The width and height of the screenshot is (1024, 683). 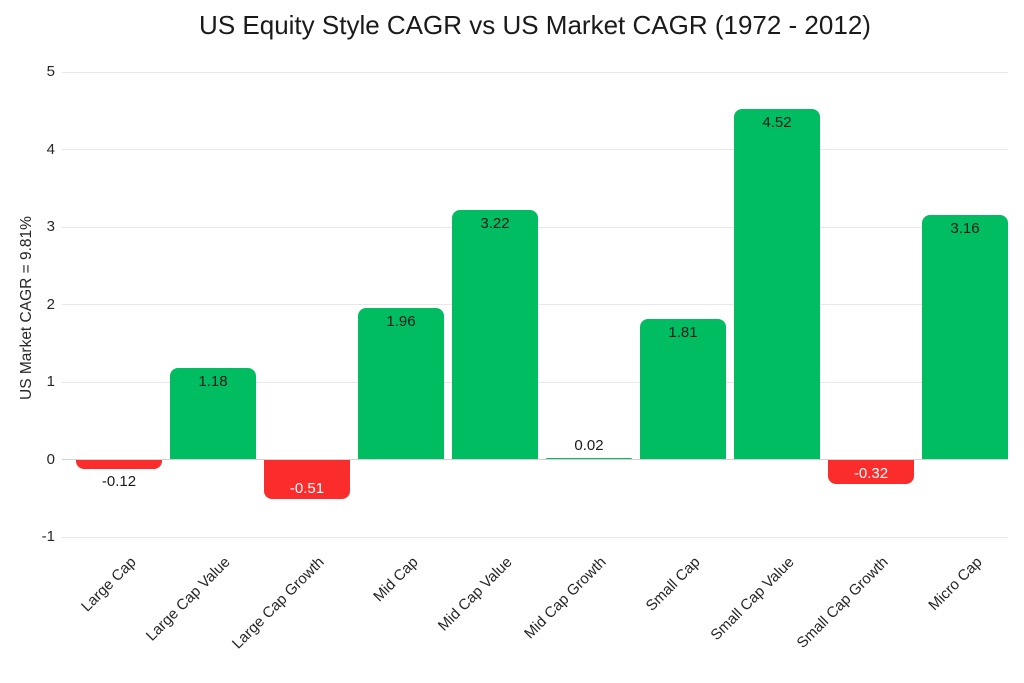 I want to click on bar-micro-cap, so click(x=965, y=337).